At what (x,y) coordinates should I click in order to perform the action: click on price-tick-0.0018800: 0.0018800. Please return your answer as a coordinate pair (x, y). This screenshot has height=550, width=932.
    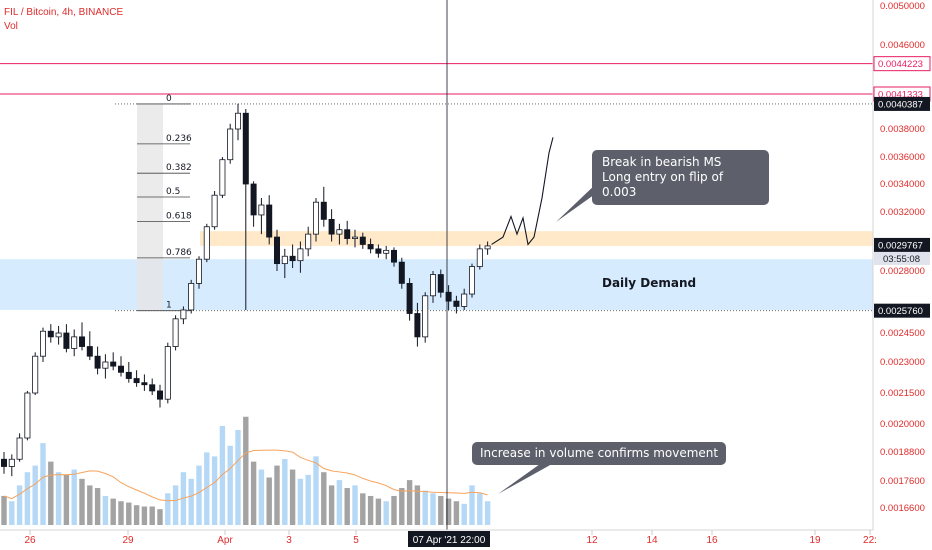
    Looking at the image, I should click on (902, 452).